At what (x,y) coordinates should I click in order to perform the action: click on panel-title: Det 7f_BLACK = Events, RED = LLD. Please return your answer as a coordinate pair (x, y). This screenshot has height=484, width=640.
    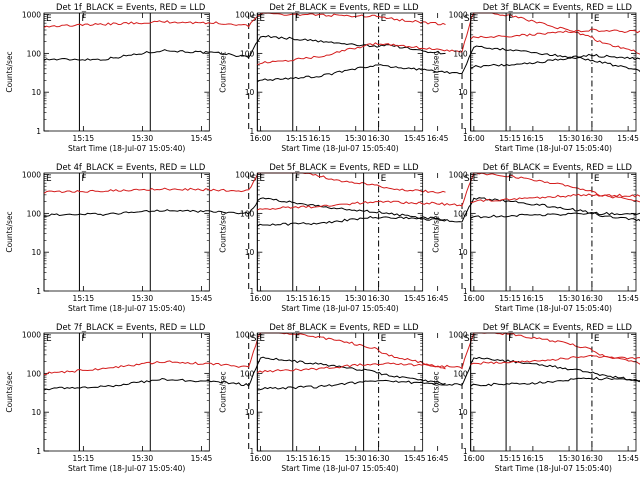
    Looking at the image, I should click on (130, 327).